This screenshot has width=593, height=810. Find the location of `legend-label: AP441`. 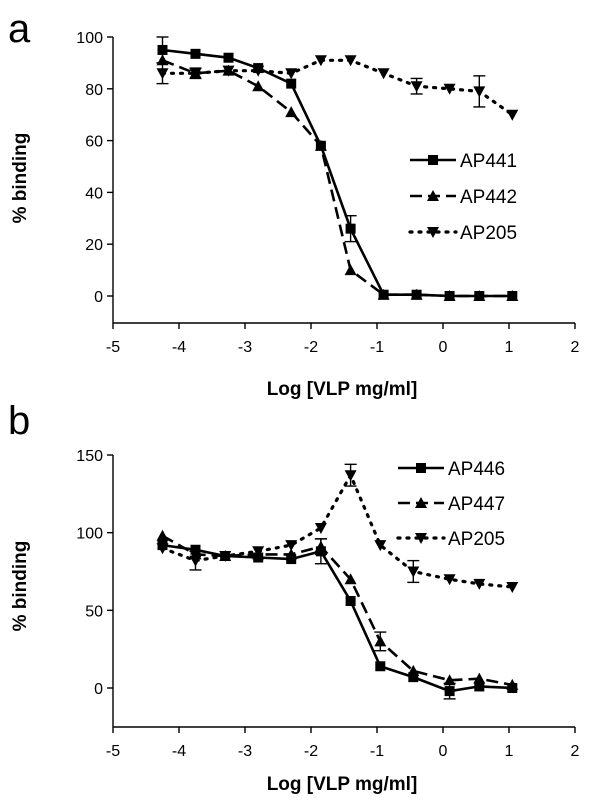

legend-label: AP441 is located at coordinates (488, 161).